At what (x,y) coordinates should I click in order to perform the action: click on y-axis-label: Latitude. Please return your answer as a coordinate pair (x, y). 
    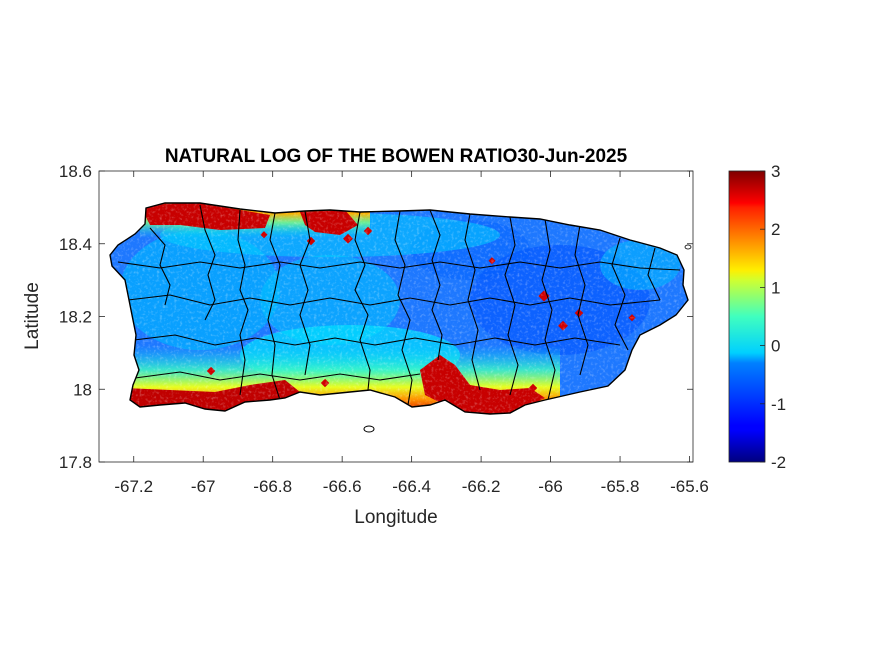
    Looking at the image, I should click on (32, 316).